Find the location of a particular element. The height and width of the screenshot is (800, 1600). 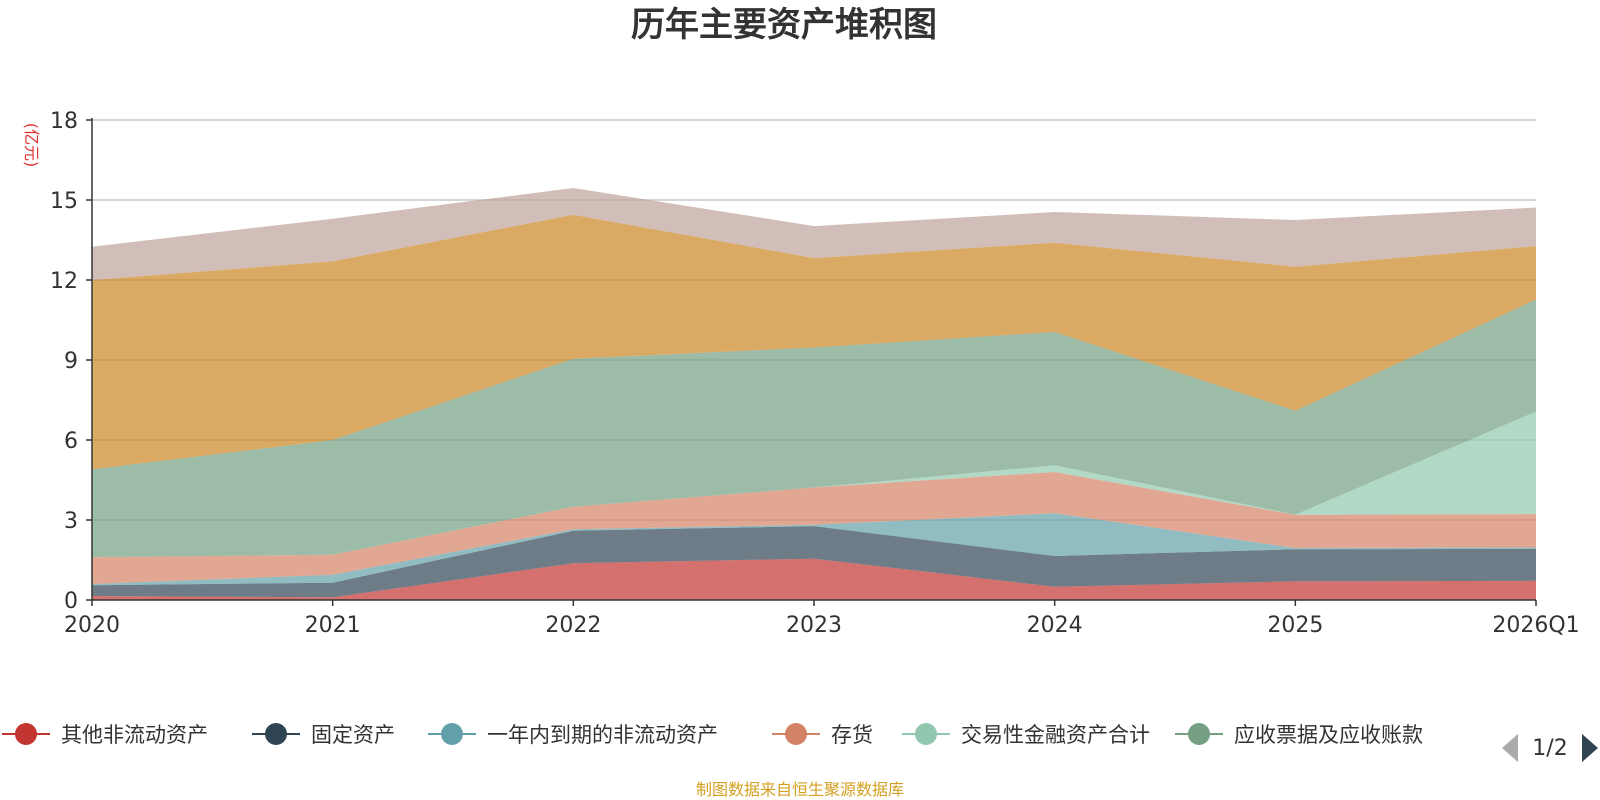

legend-next-page-icon is located at coordinates (1590, 748).